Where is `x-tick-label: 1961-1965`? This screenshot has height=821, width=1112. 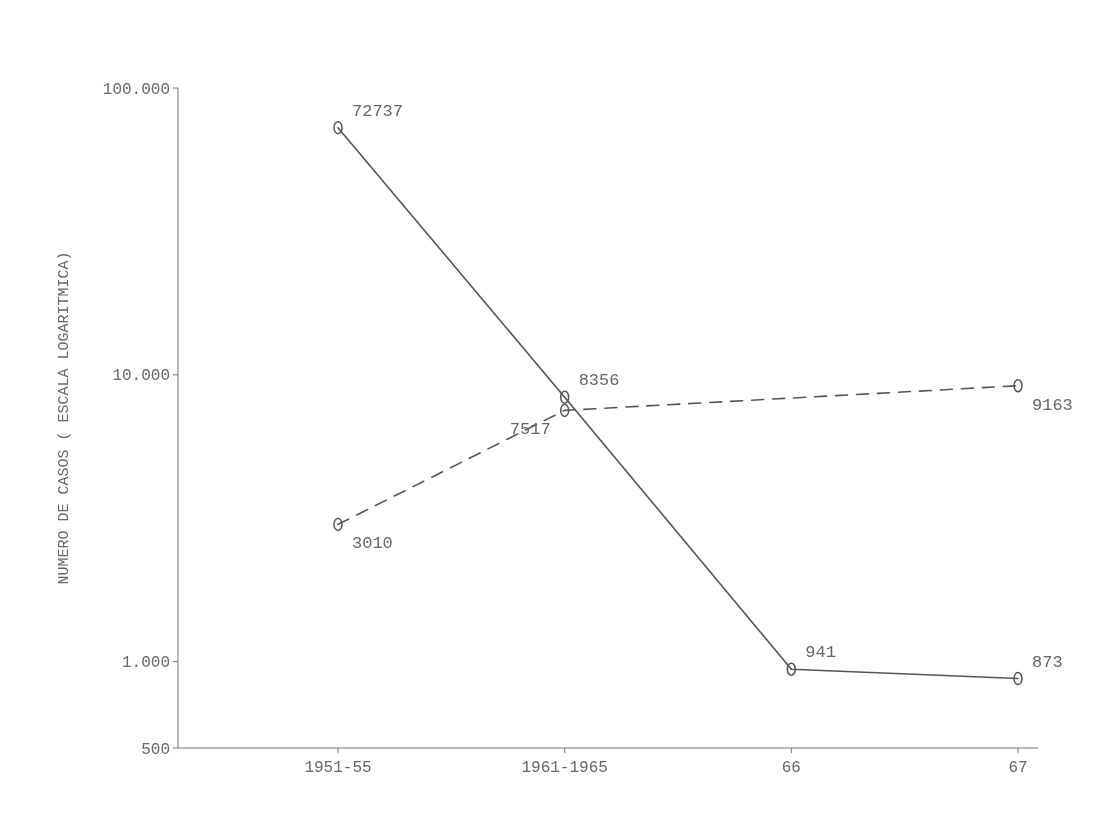 x-tick-label: 1961-1965 is located at coordinates (564, 768).